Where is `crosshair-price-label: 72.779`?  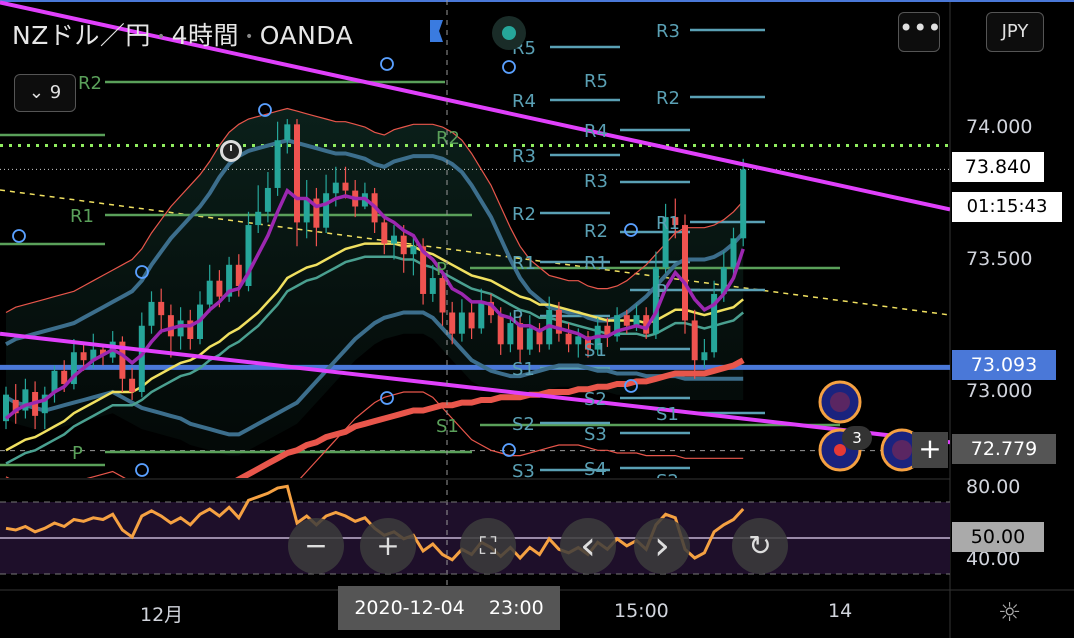
crosshair-price-label: 72.779 is located at coordinates (1004, 449).